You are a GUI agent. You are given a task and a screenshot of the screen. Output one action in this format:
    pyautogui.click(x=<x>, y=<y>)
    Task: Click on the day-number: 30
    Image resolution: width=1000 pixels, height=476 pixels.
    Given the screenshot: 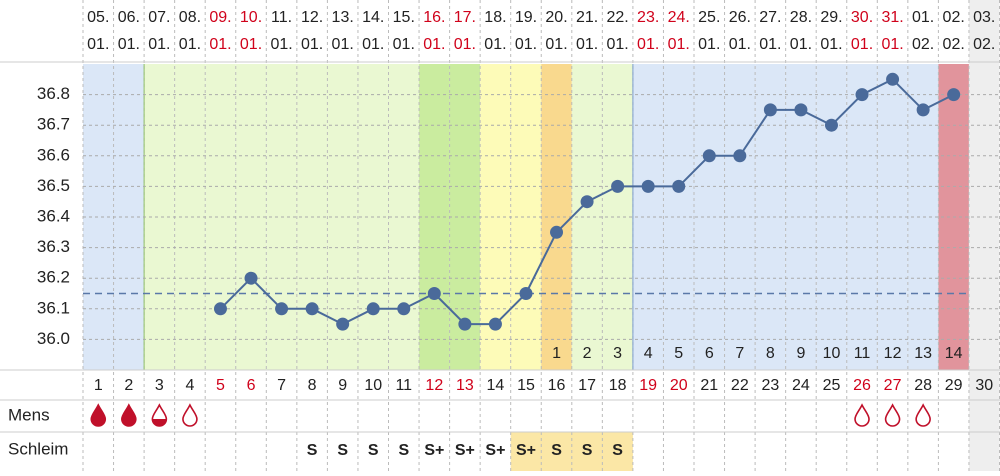 What is the action you would take?
    pyautogui.click(x=984, y=385)
    